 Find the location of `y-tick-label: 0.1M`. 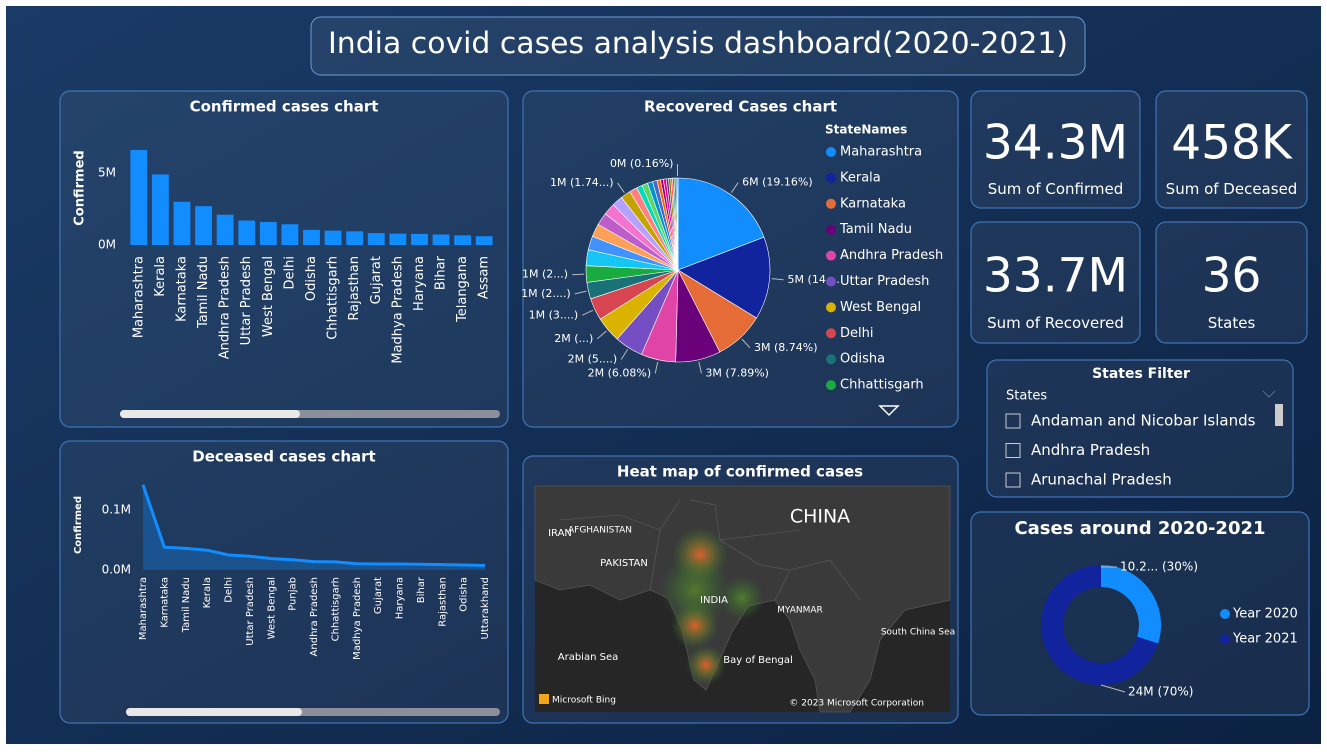

y-tick-label: 0.1M is located at coordinates (116, 510).